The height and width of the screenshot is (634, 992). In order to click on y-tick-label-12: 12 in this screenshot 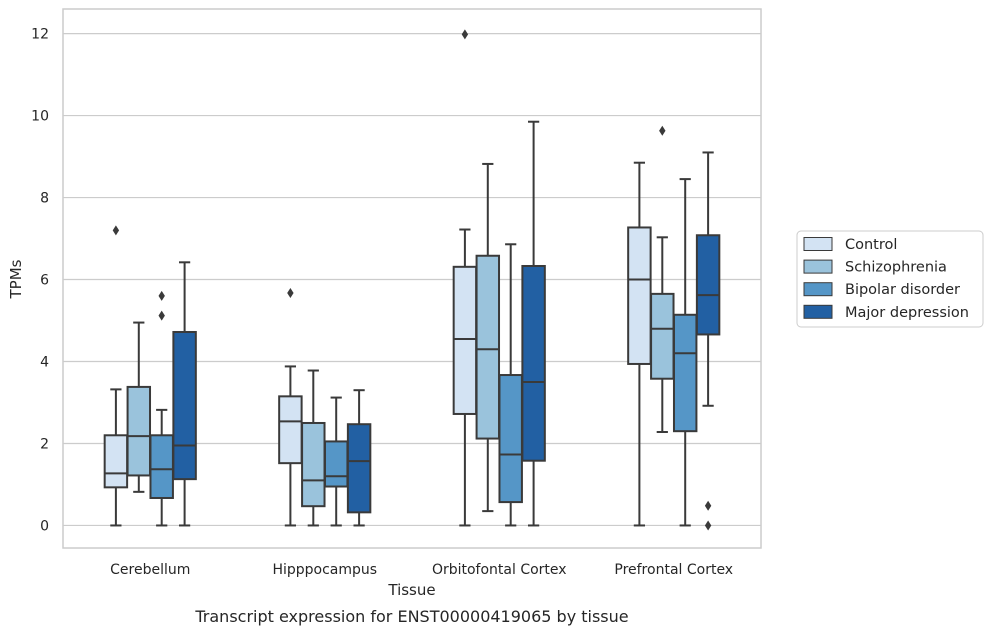, I will do `click(40, 35)`.